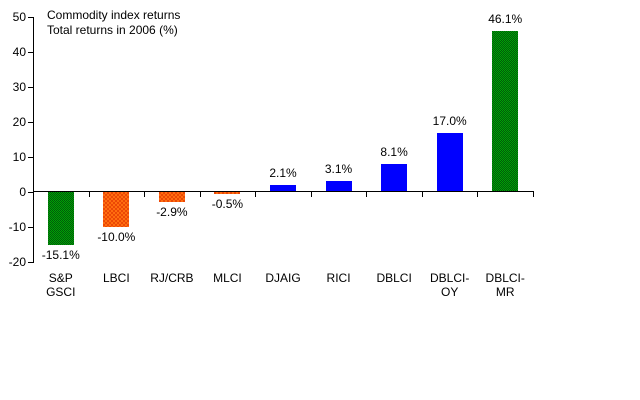  Describe the element at coordinates (60, 254) in the screenshot. I see `bar-value-label: -15.1%` at that location.